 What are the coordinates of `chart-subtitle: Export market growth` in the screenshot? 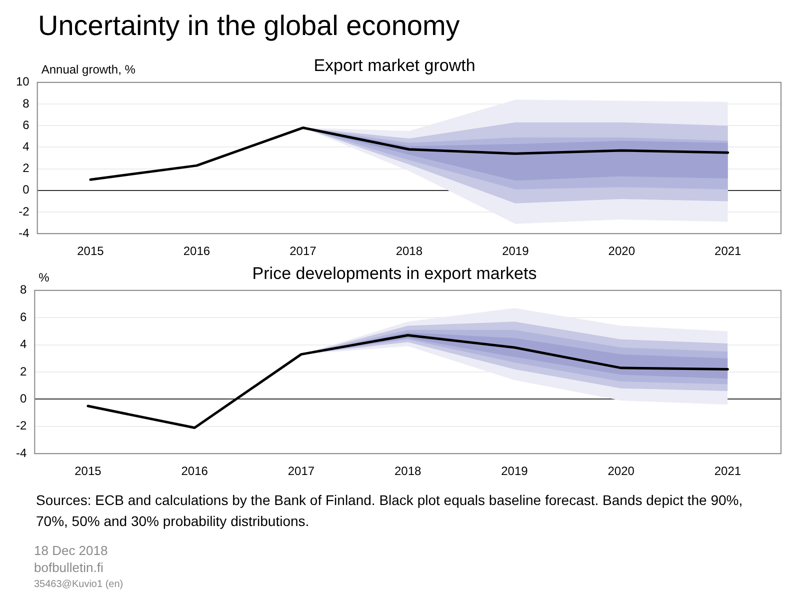 It's located at (395, 65).